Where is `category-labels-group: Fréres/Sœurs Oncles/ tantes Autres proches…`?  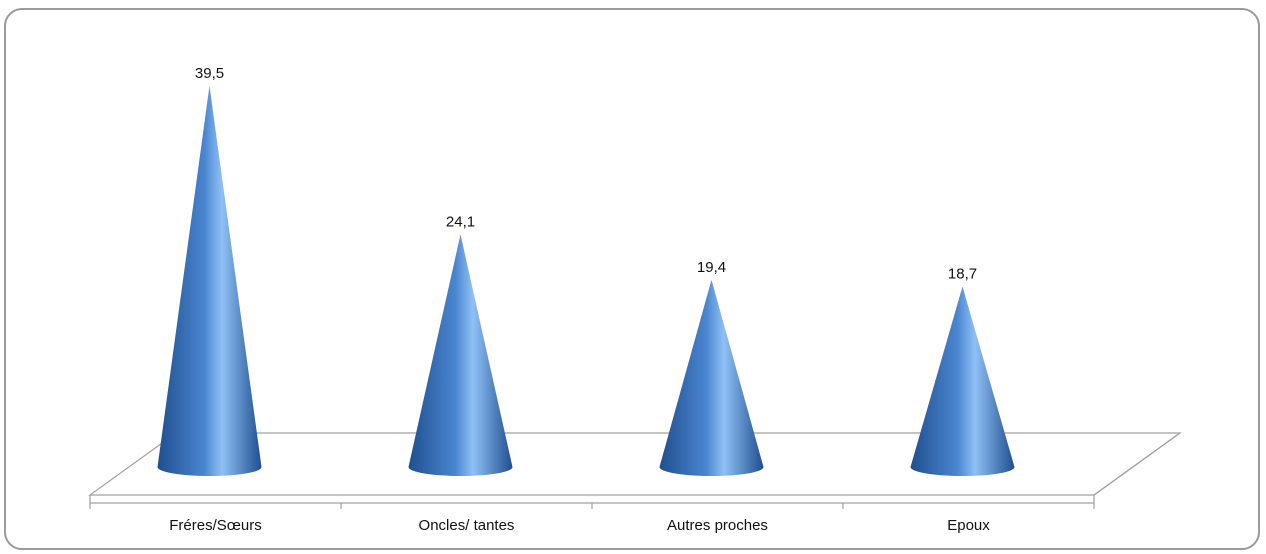 category-labels-group: Fréres/Sœurs Oncles/ tantes Autres proches… is located at coordinates (592, 518).